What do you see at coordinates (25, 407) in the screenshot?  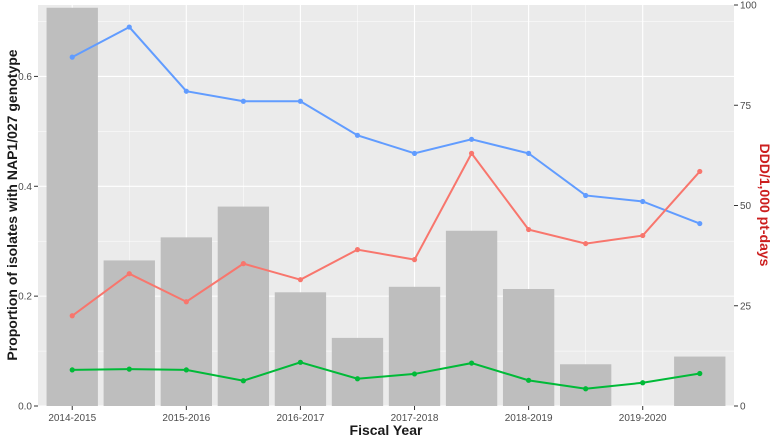 I see `y-tick-label: 0.0` at bounding box center [25, 407].